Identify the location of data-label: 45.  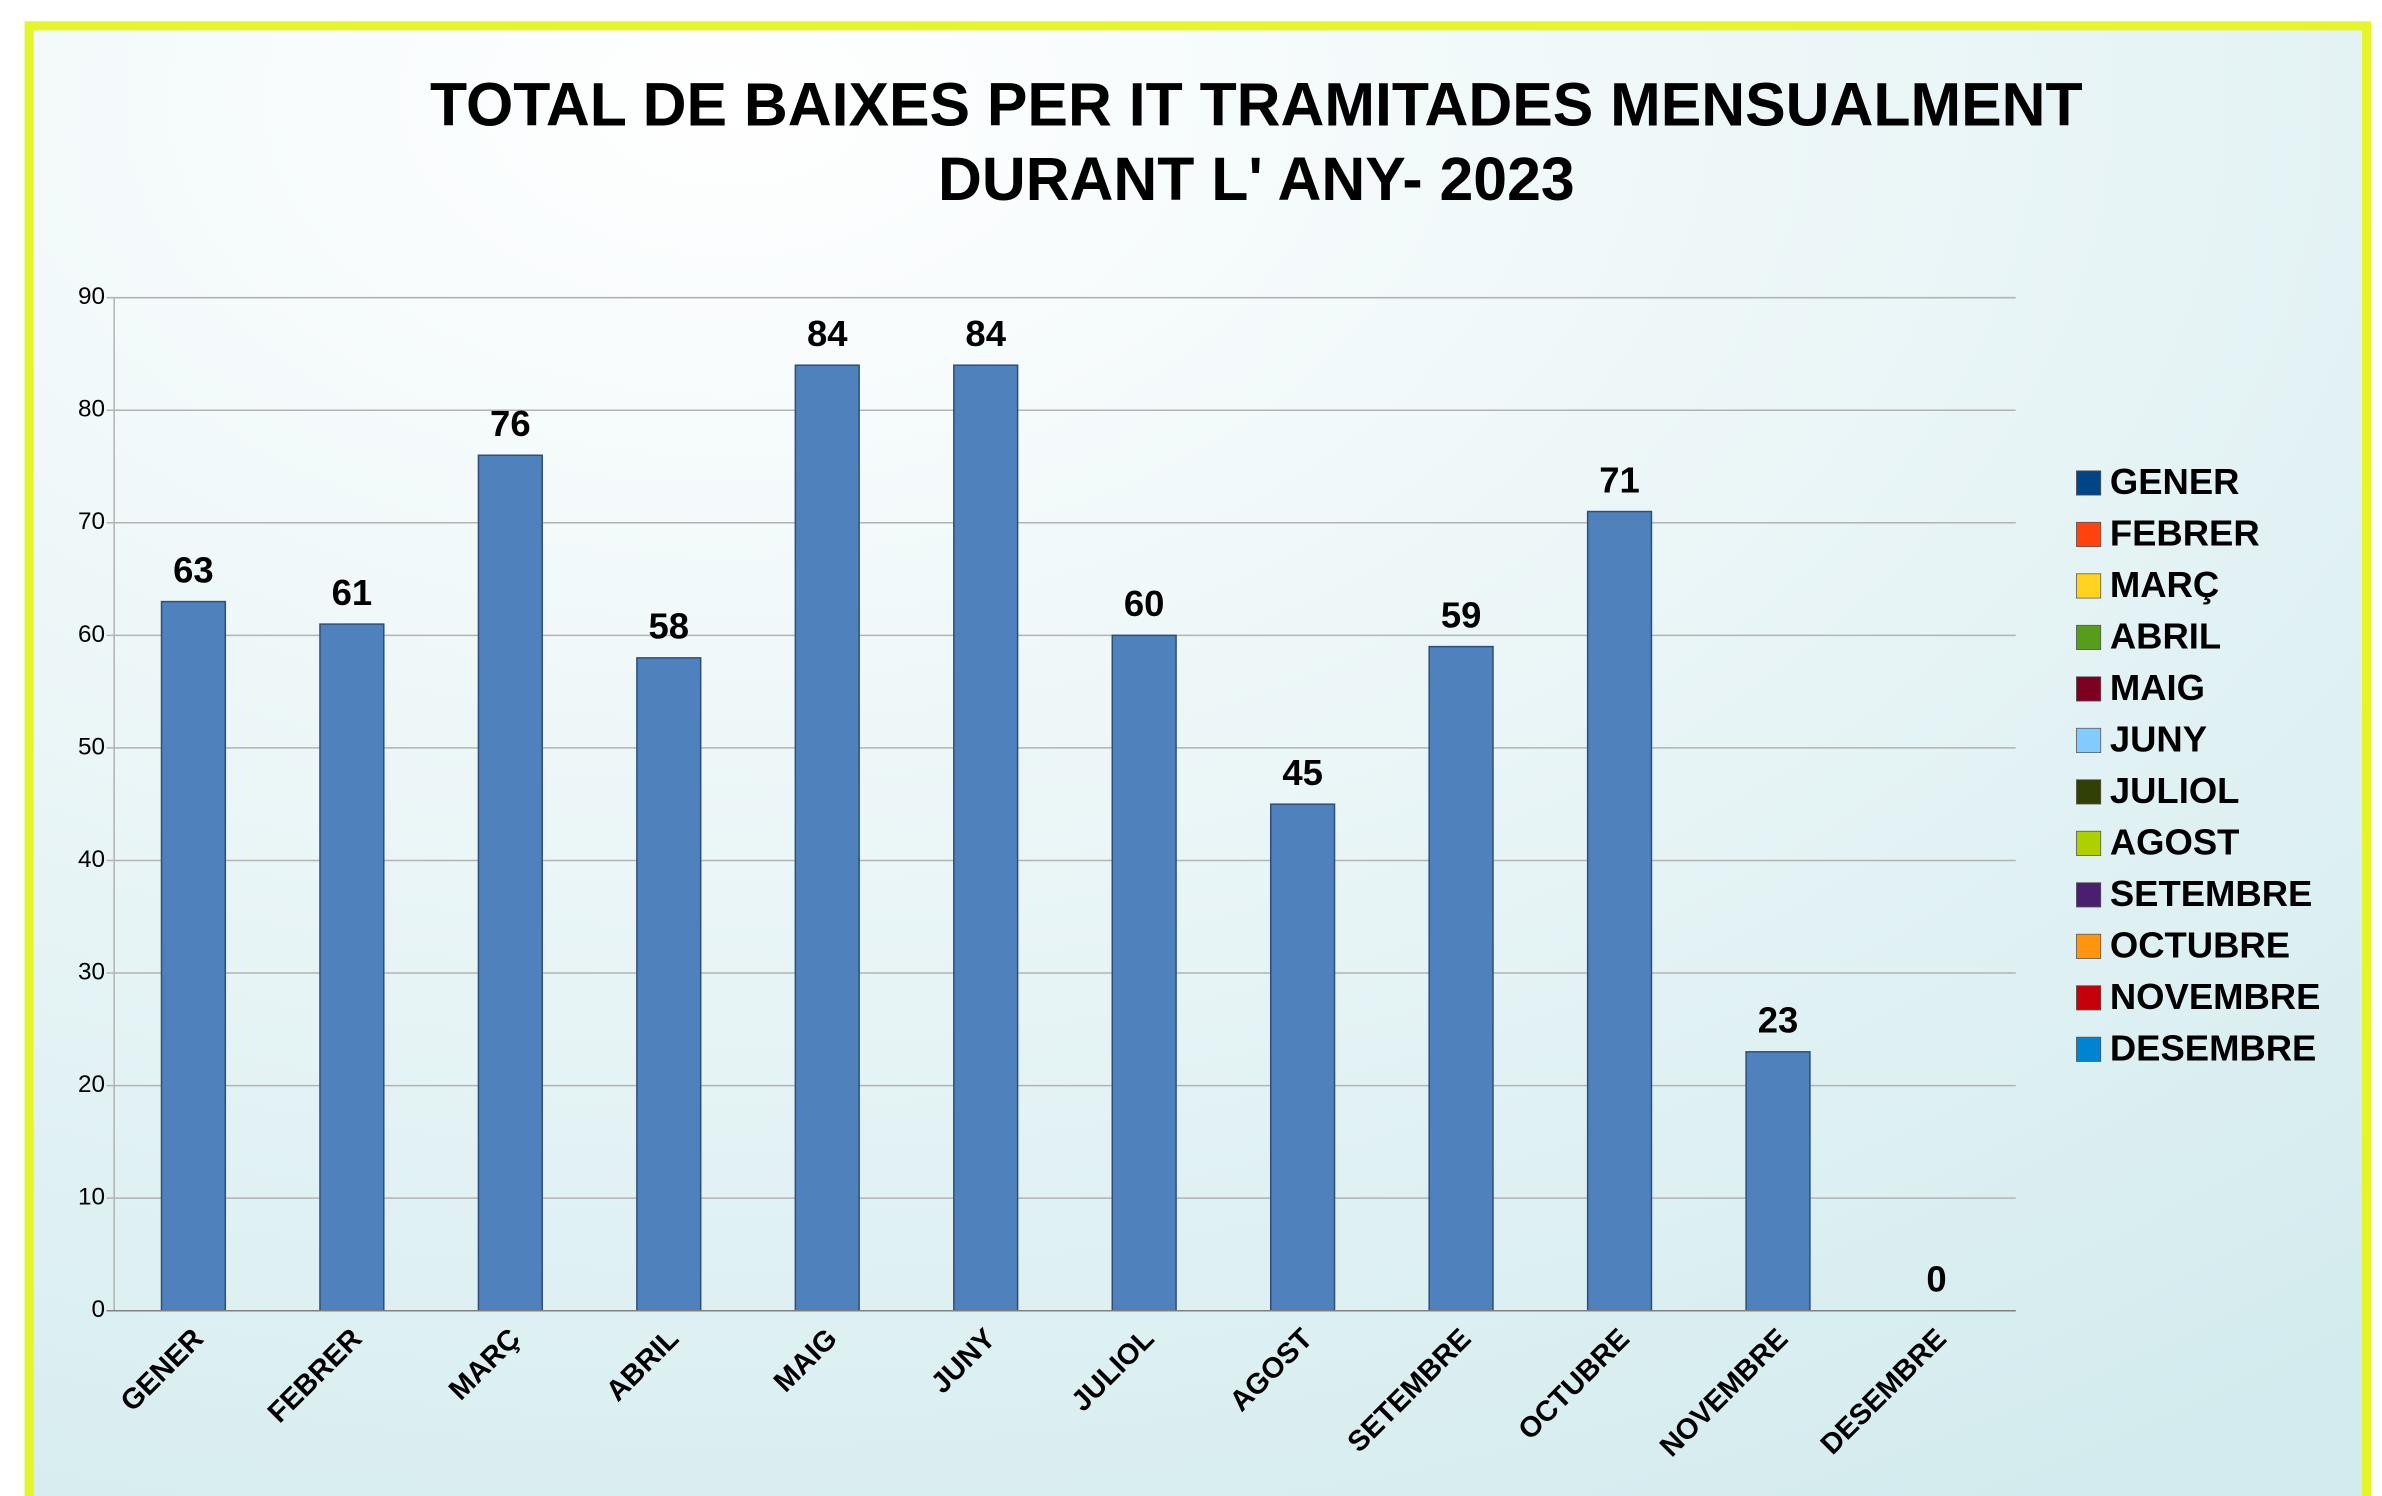
(1302, 772).